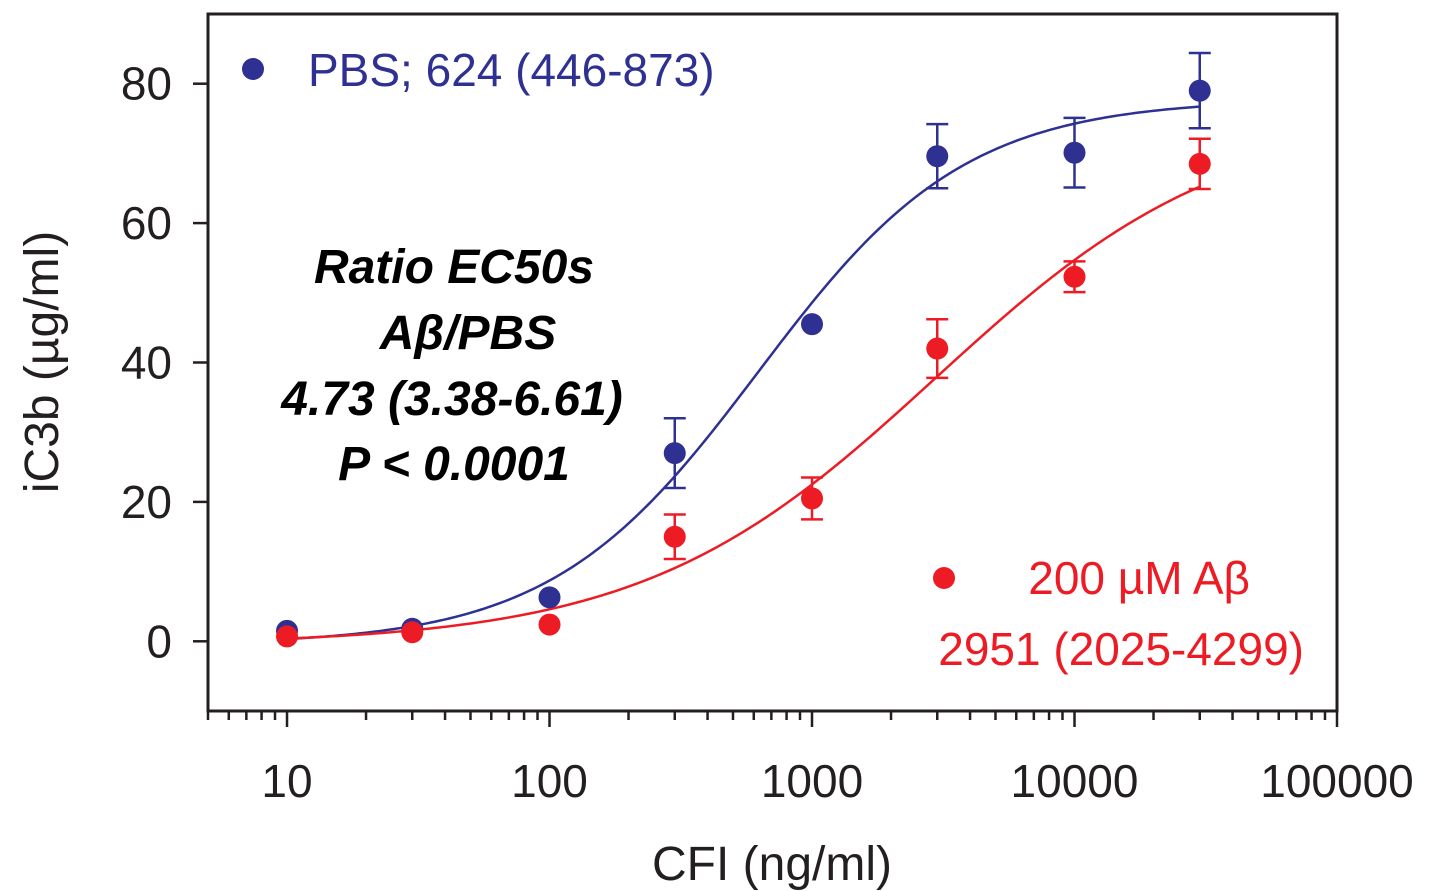 The width and height of the screenshot is (1444, 891). What do you see at coordinates (1139, 578) in the screenshot?
I see `legend-abeta-label: 200 µM Aβ` at bounding box center [1139, 578].